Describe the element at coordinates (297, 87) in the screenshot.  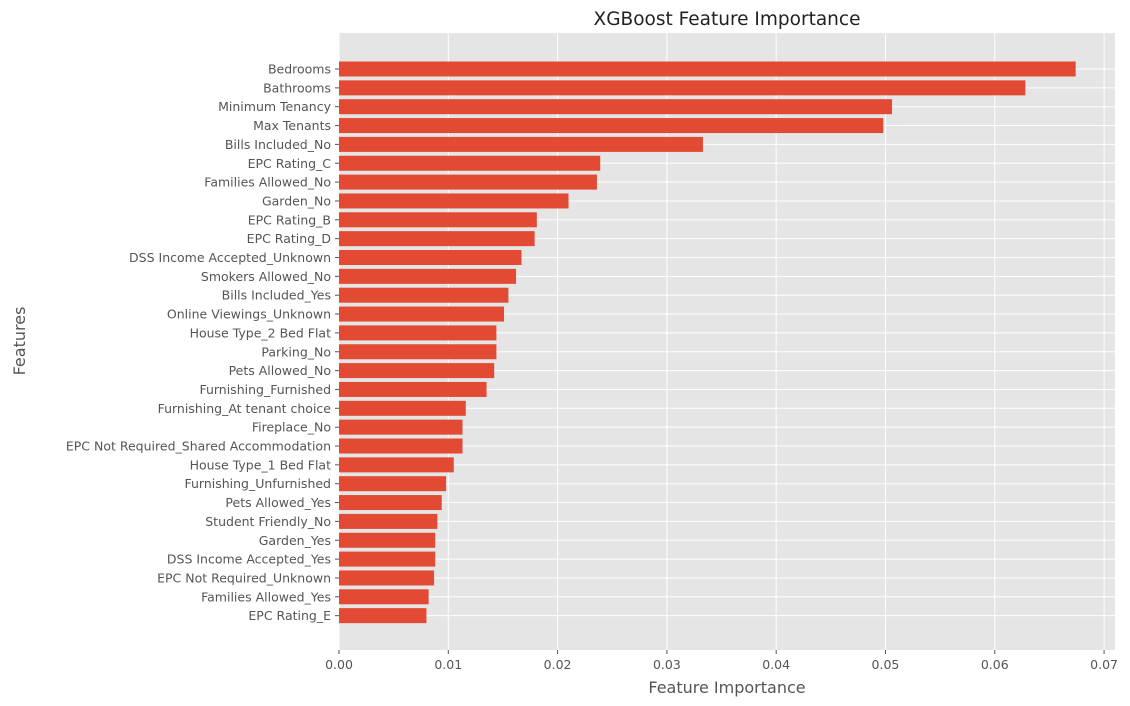
I see `y-tick-label: Bathrooms` at that location.